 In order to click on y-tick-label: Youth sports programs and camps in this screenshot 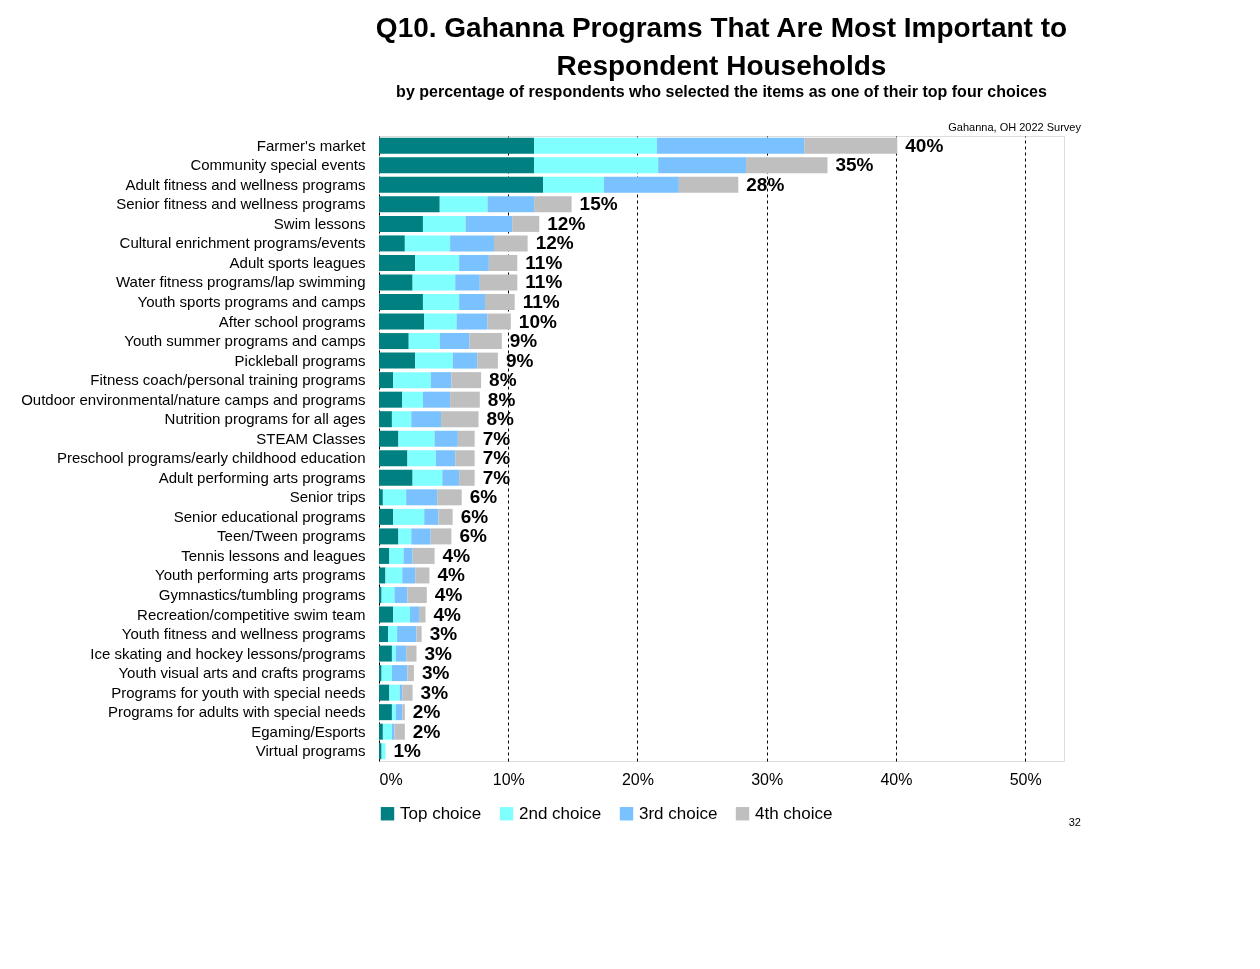, I will do `click(251, 302)`.